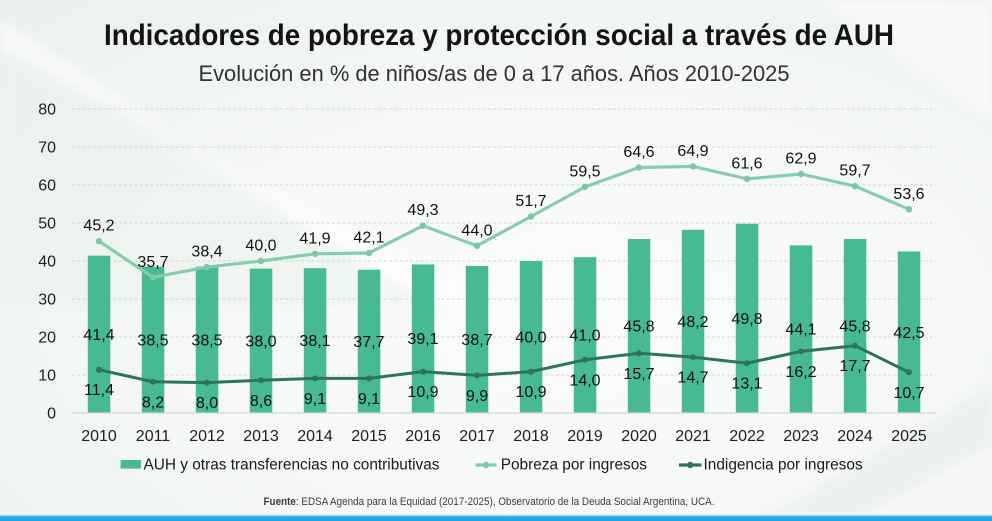 This screenshot has height=521, width=992. What do you see at coordinates (314, 341) in the screenshot?
I see `svg-text: 38,1` at bounding box center [314, 341].